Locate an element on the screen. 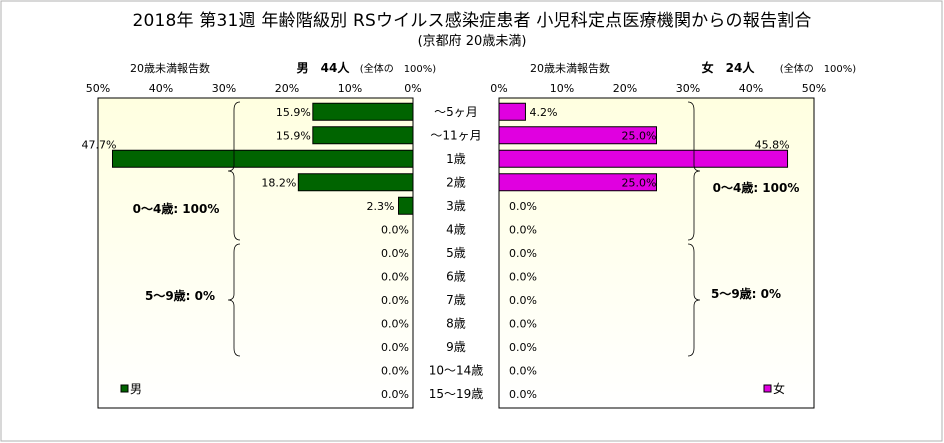 The height and width of the screenshot is (443, 944). category-label: 9歳 is located at coordinates (456, 347).